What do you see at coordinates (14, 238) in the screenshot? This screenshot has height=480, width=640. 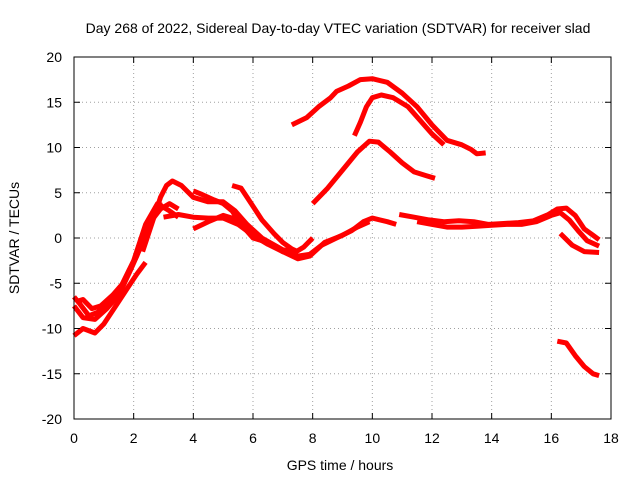 I see `y-axis-label: SDTVAR / TECUs` at bounding box center [14, 238].